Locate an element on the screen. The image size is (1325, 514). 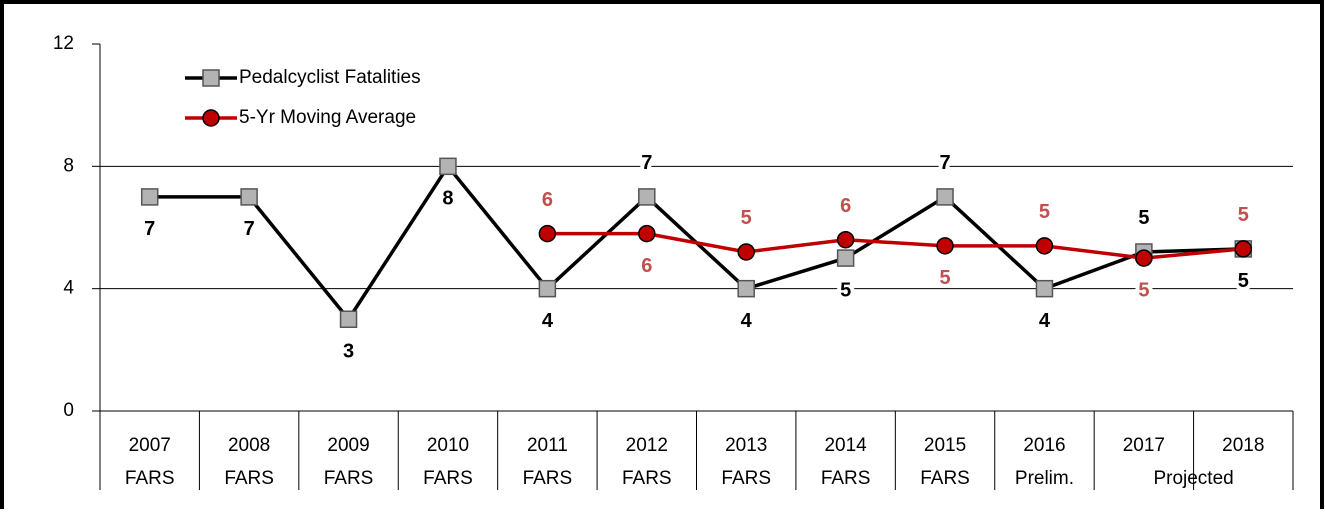
y-tick-label: 0 is located at coordinates (68, 410).